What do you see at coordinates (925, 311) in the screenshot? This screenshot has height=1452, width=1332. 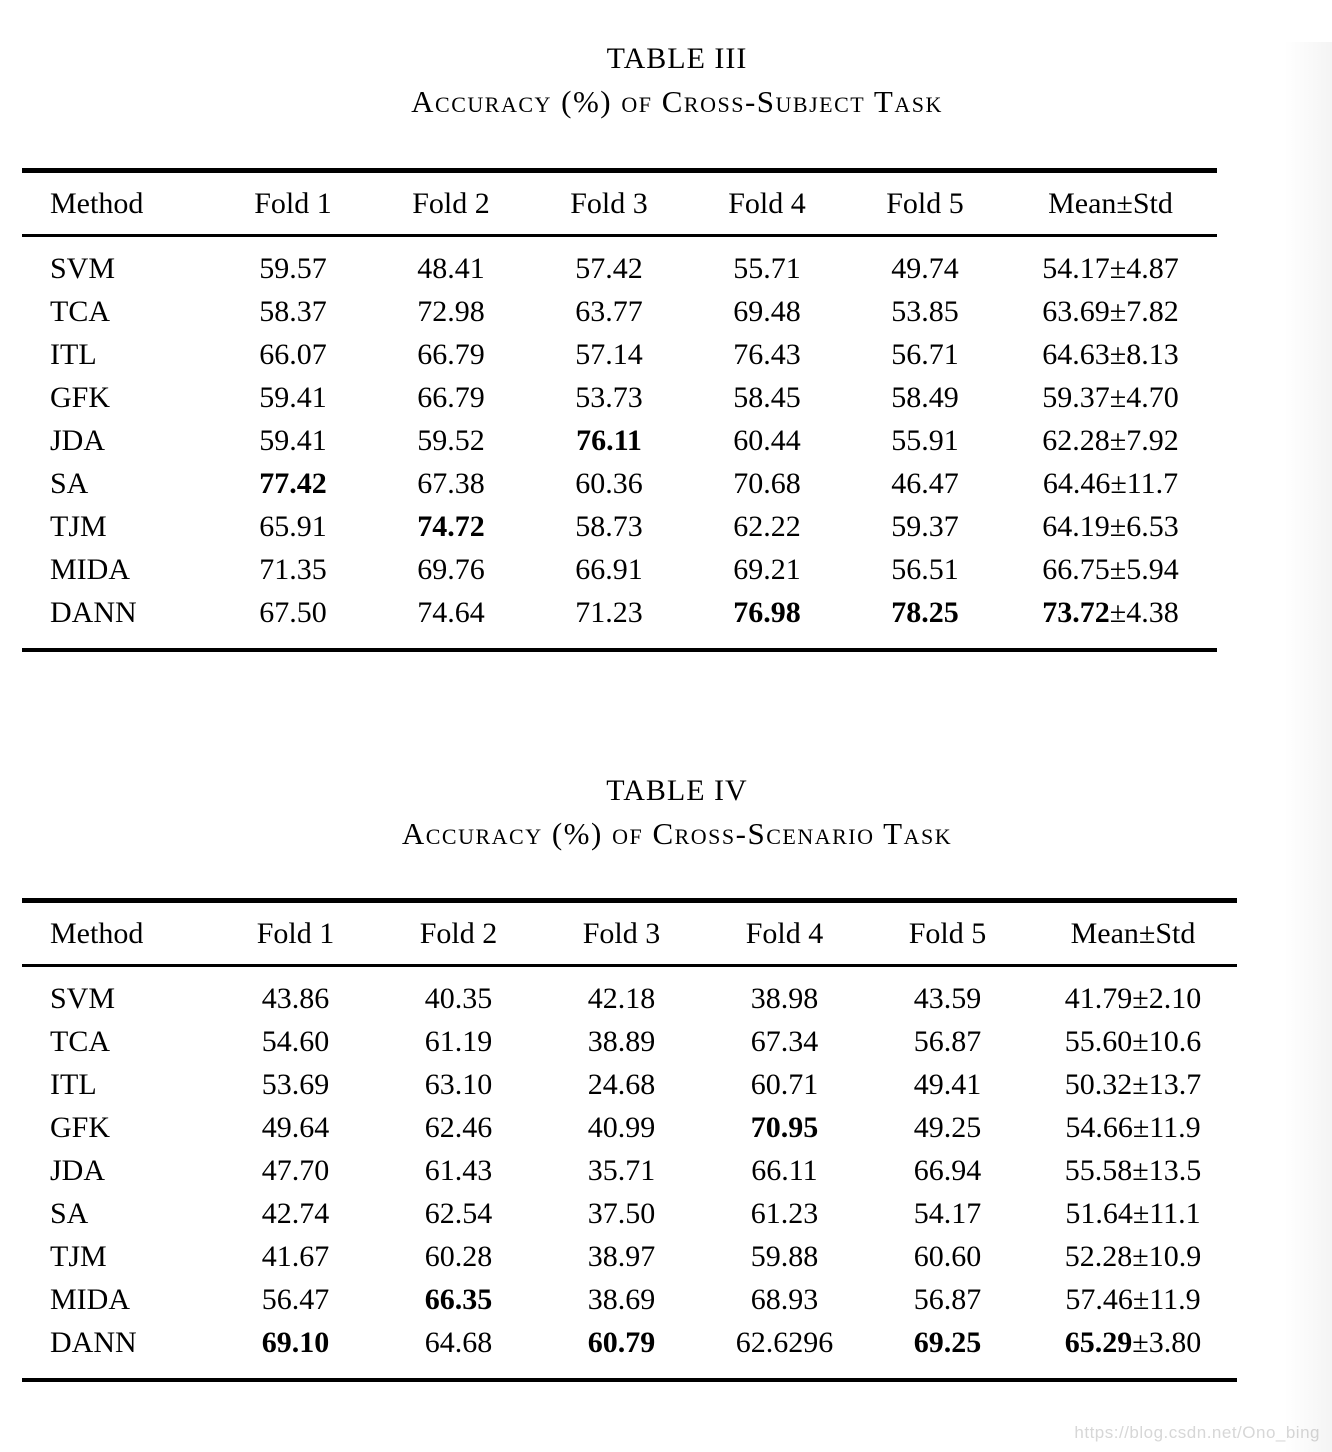 I see `value-cell: 53.85` at bounding box center [925, 311].